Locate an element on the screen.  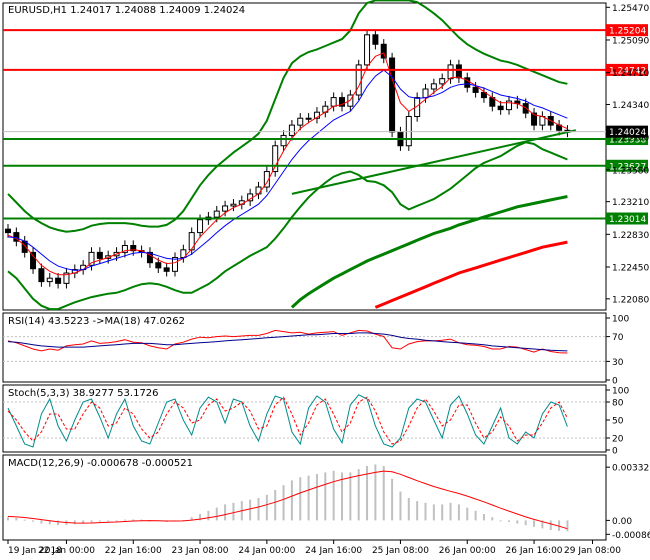
time-axis-tick-label: 25 Jan 08:00 is located at coordinates (400, 551).